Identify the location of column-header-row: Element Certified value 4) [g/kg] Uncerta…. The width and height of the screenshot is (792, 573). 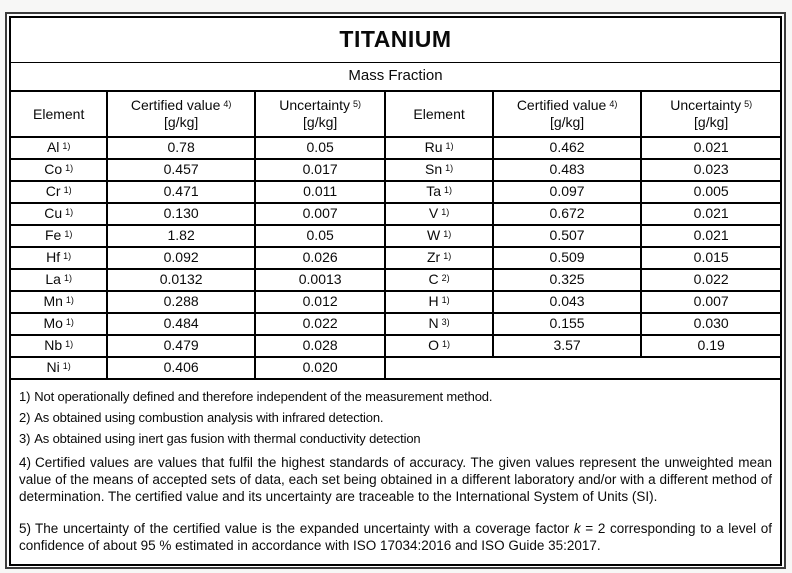
(395, 114).